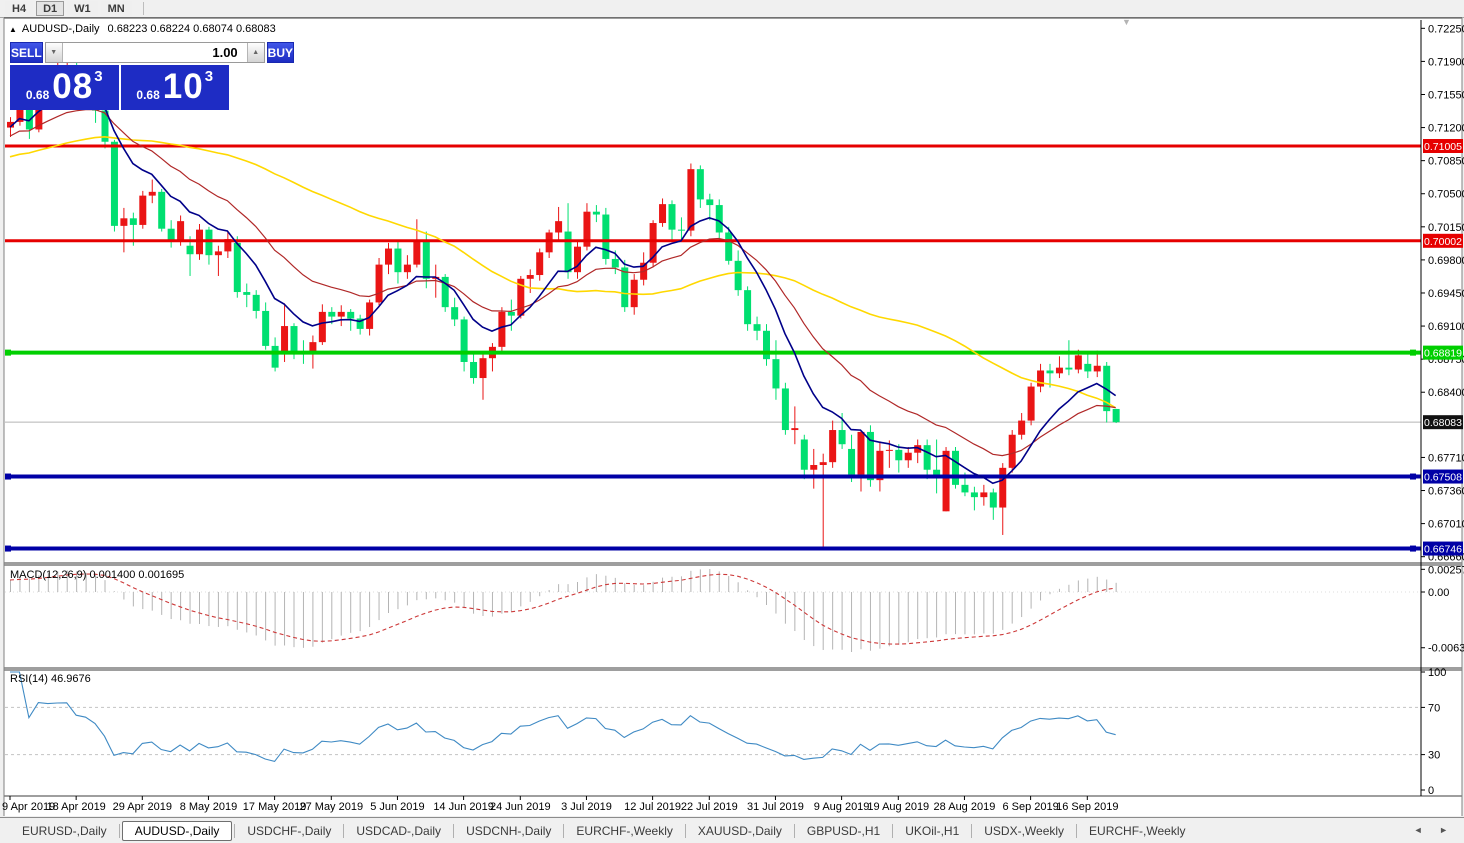 The width and height of the screenshot is (1464, 843). Describe the element at coordinates (1443, 476) in the screenshot. I see `price-badge` at that location.